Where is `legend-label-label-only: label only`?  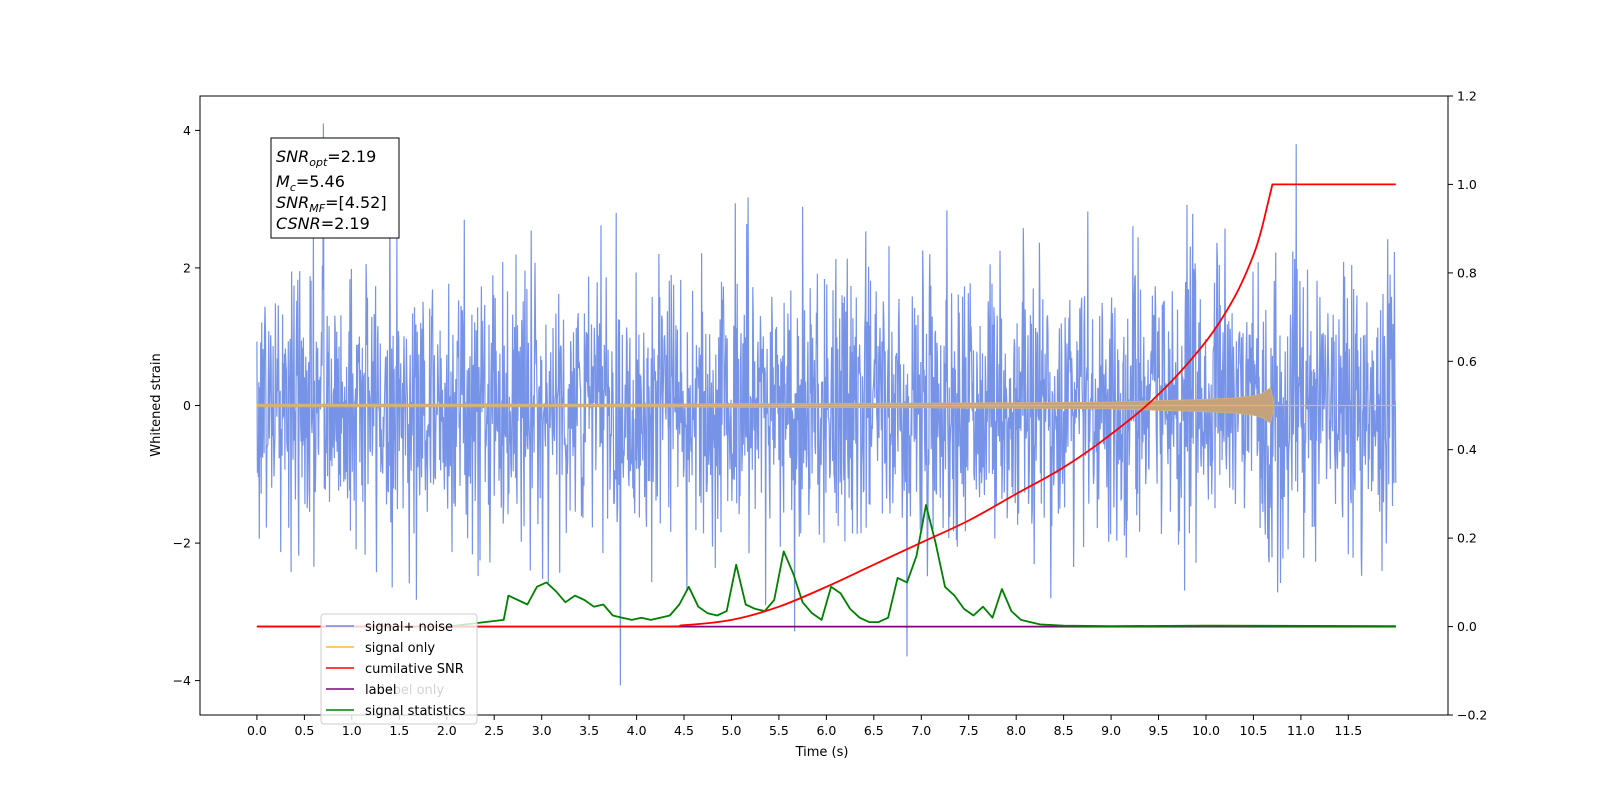 legend-label-label-only: label only is located at coordinates (412, 690).